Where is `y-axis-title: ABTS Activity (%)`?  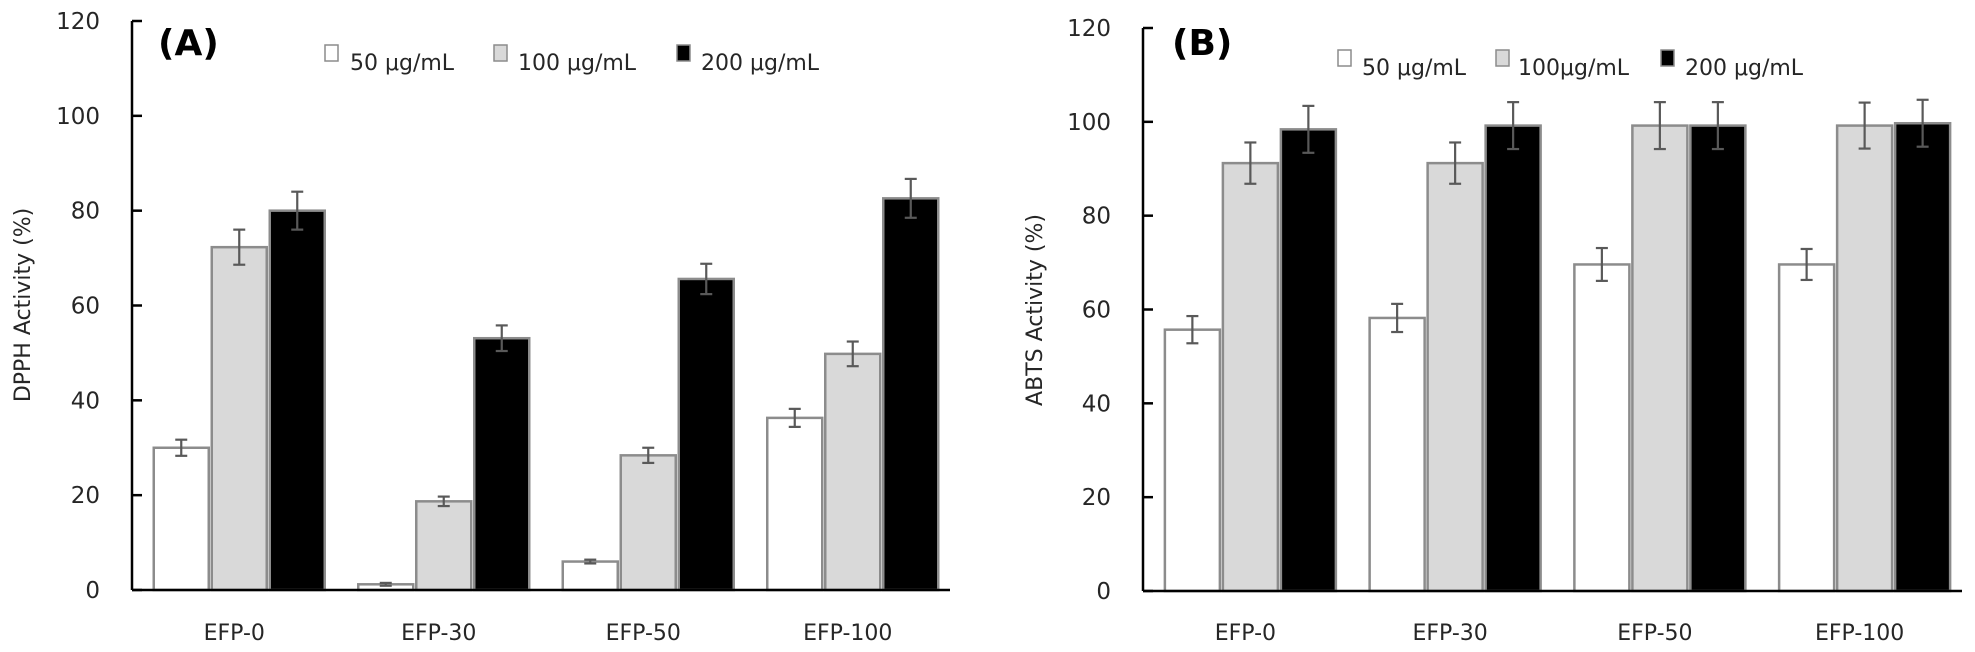
y-axis-title: ABTS Activity (%) is located at coordinates (1035, 310).